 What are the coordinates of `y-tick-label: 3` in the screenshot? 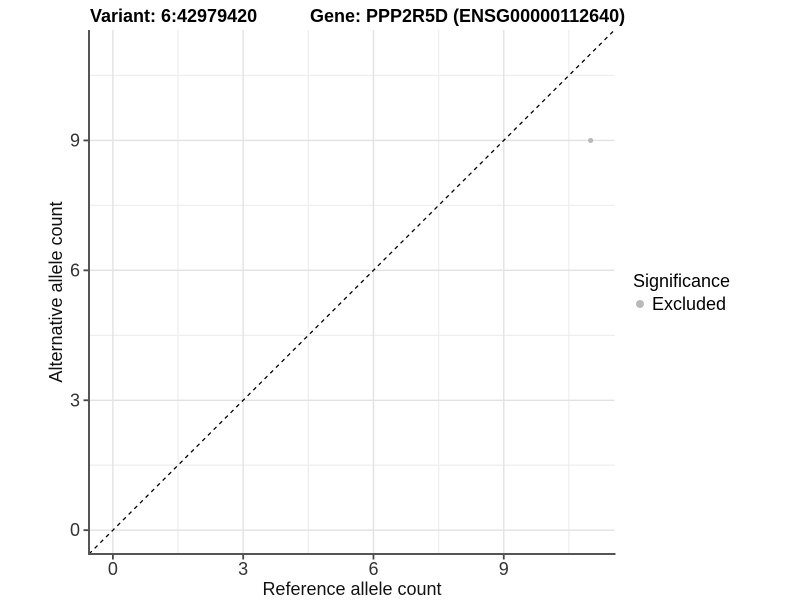 It's located at (75, 400).